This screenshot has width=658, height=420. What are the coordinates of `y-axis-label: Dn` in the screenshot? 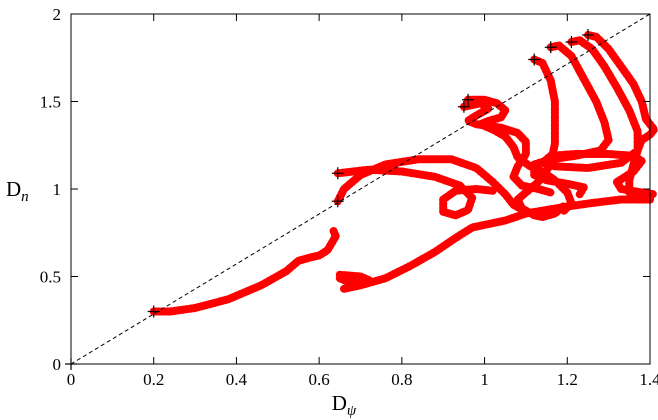 It's located at (17, 191).